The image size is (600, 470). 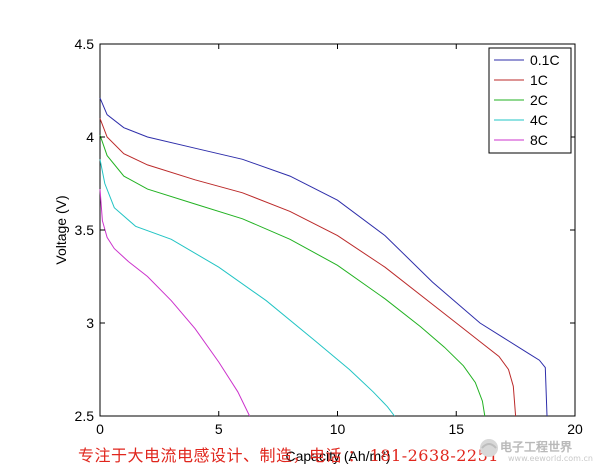 I want to click on legend: 0.1C 1C 2C 4C 8C, so click(x=530, y=100).